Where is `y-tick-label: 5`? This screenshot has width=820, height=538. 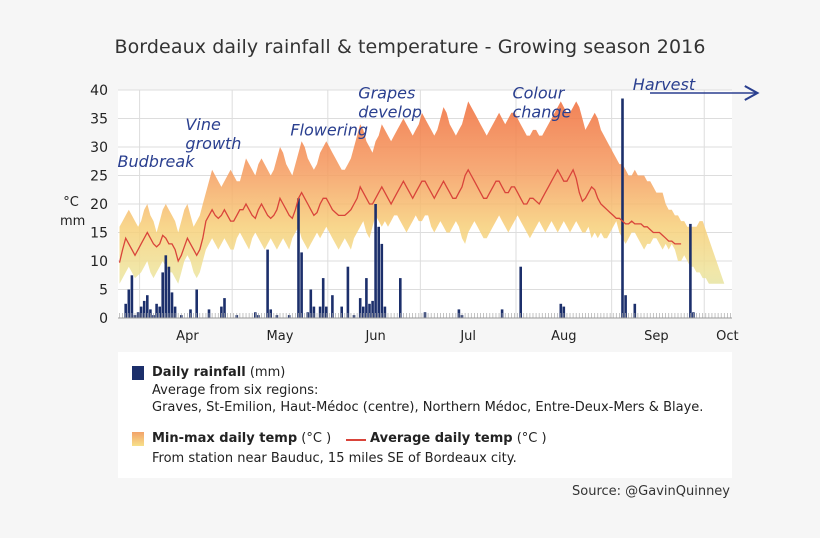
y-tick-label: 5 is located at coordinates (103, 291).